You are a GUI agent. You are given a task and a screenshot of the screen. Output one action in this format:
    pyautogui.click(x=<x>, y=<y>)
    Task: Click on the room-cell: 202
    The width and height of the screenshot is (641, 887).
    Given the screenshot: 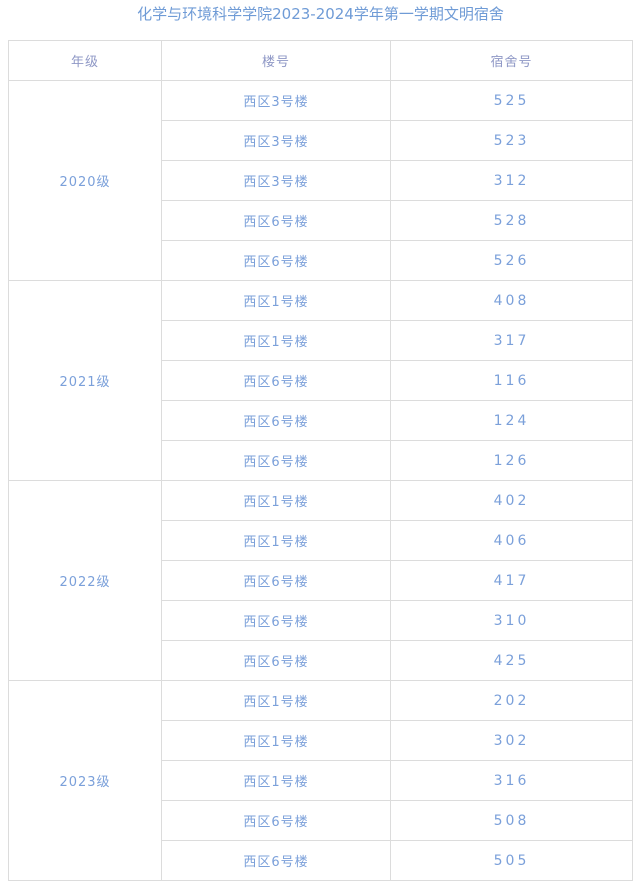 What is the action you would take?
    pyautogui.click(x=511, y=700)
    